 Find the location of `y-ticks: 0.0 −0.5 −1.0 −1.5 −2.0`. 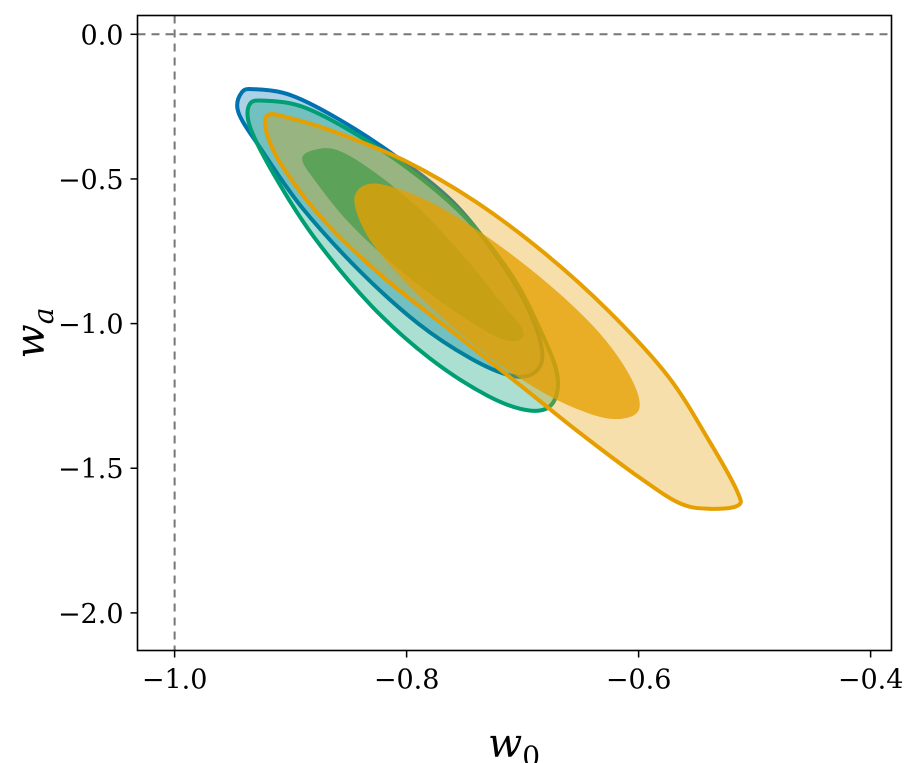

y-ticks: 0.0 −0.5 −1.0 −1.5 −2.0 is located at coordinates (98, 325).